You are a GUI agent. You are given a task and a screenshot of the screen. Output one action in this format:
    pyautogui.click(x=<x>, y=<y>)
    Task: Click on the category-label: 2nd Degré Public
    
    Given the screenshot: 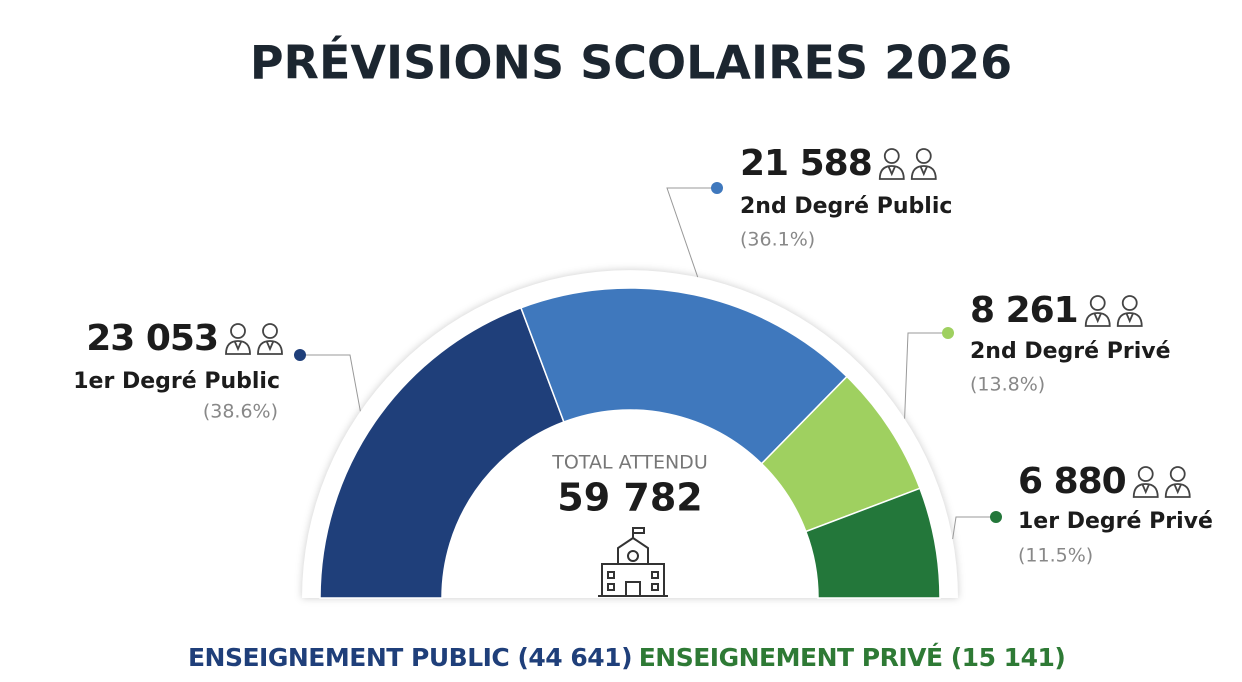 What is the action you would take?
    pyautogui.click(x=846, y=206)
    